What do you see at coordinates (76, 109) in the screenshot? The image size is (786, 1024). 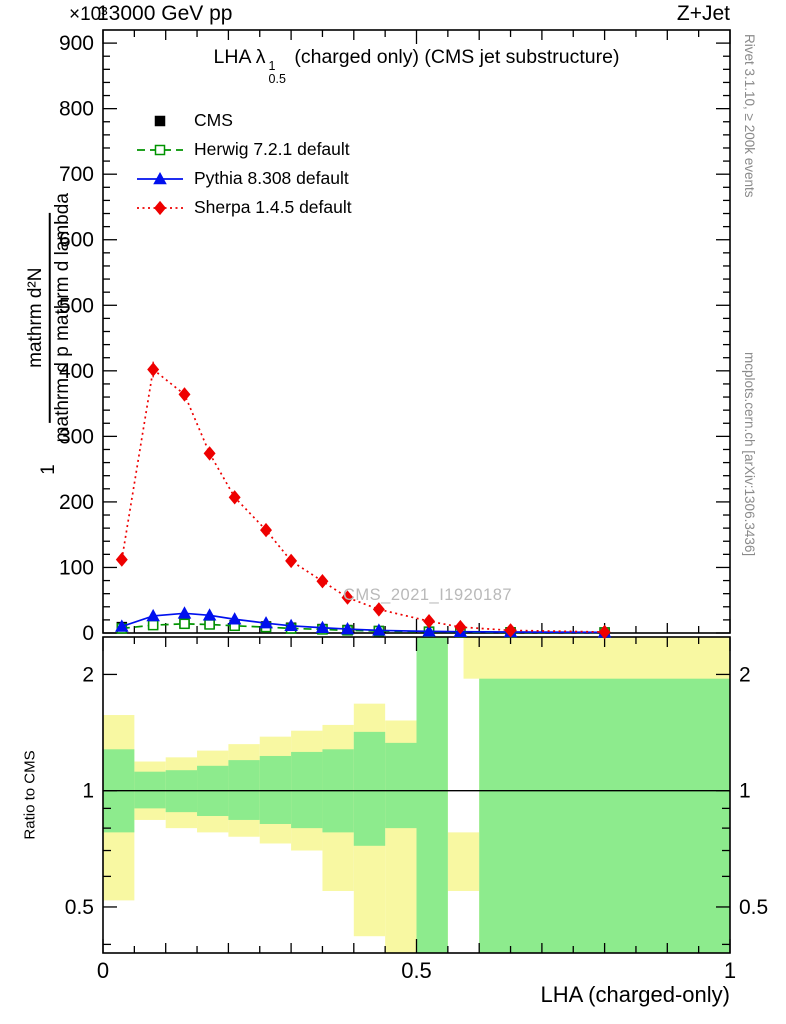 I see `tick-label: 800` at bounding box center [76, 109].